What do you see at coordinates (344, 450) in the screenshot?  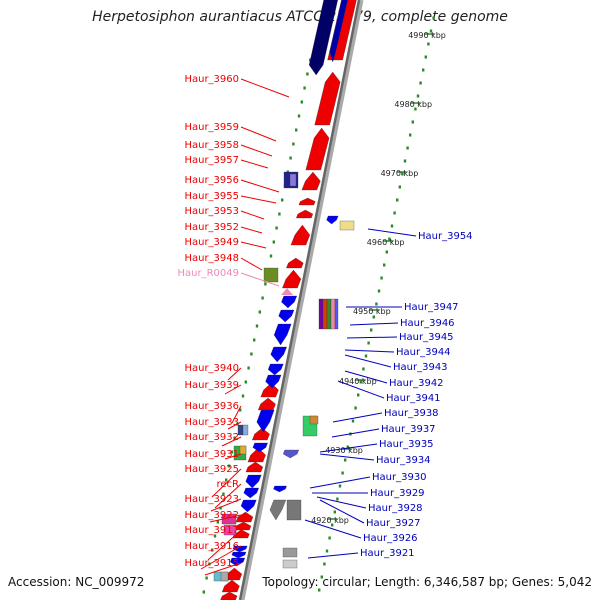 I see `ruler-tick-label: 4930 kbp` at bounding box center [344, 450].